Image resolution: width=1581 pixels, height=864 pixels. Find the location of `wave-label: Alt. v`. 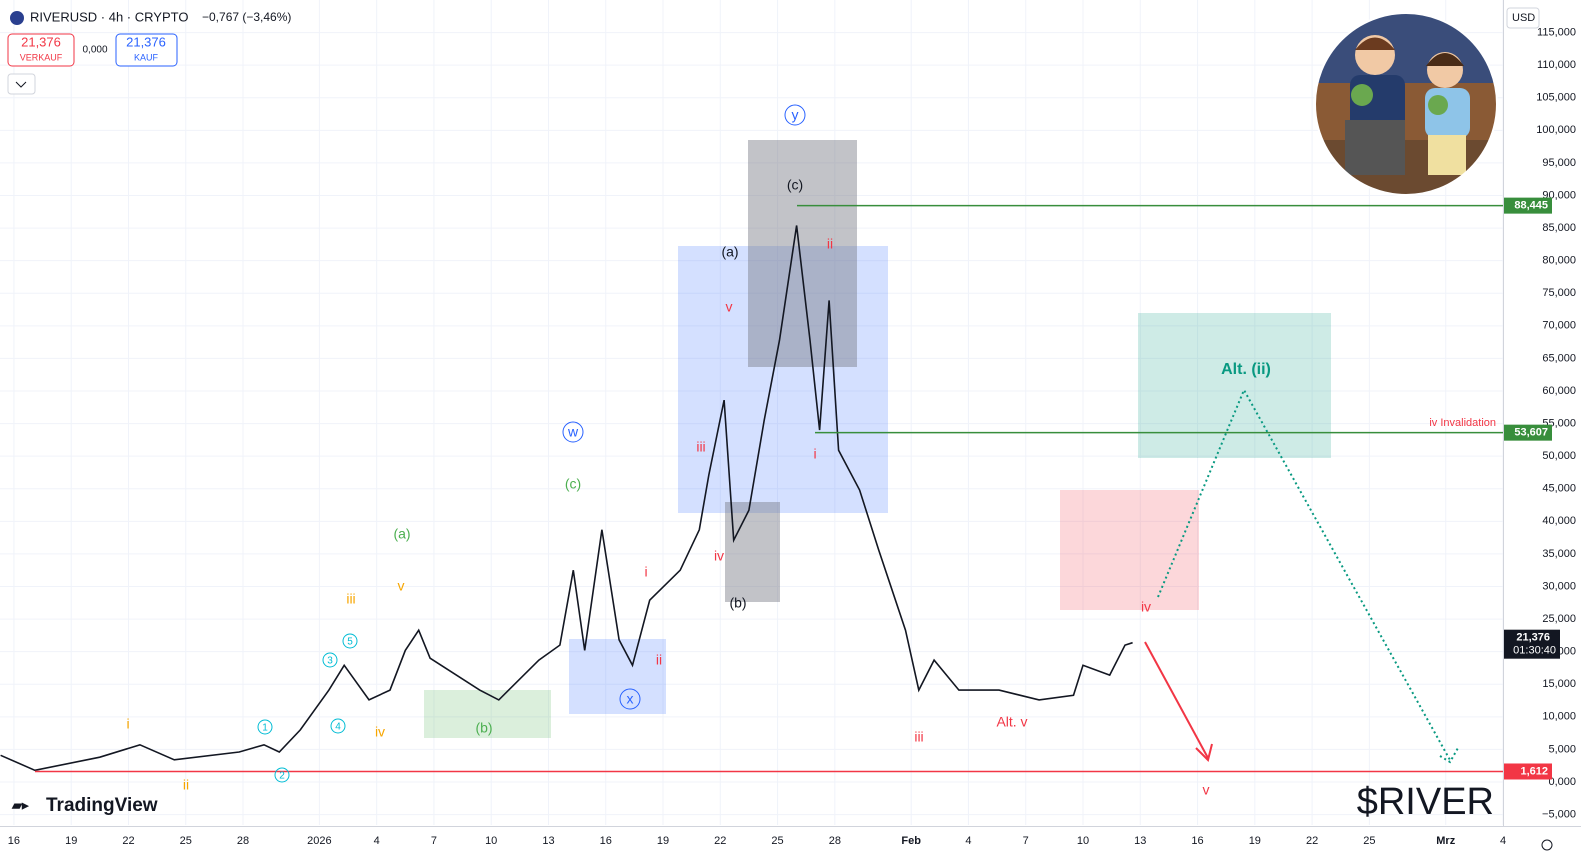

wave-label: Alt. v is located at coordinates (1011, 722).